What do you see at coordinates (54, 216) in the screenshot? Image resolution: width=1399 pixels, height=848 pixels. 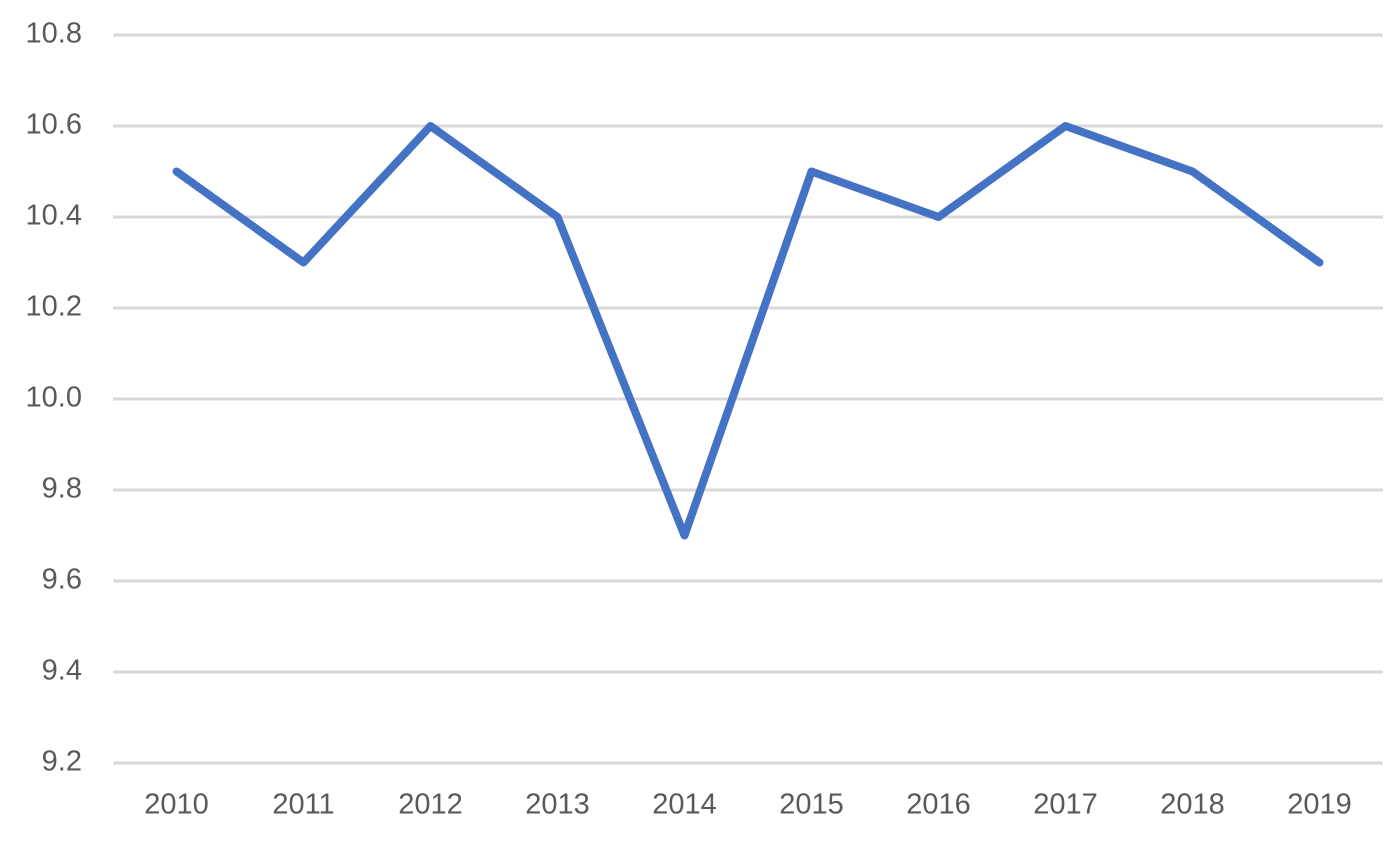 I see `y-tick-label: 10.4` at bounding box center [54, 216].